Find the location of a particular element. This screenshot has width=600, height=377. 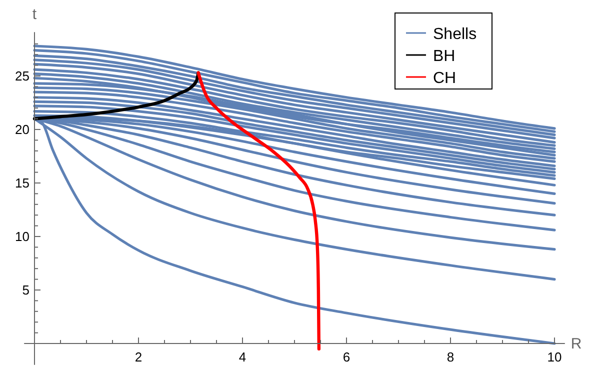

x-tick-label: 8 is located at coordinates (450, 357).